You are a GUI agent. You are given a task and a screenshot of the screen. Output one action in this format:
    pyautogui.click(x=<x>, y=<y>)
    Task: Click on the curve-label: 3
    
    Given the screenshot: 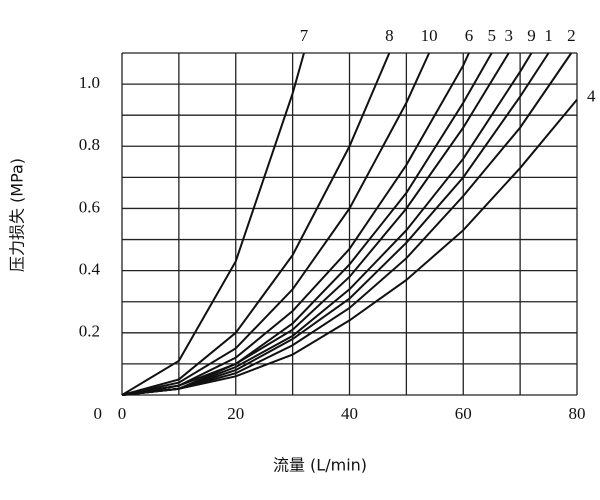 What is the action you would take?
    pyautogui.click(x=509, y=35)
    